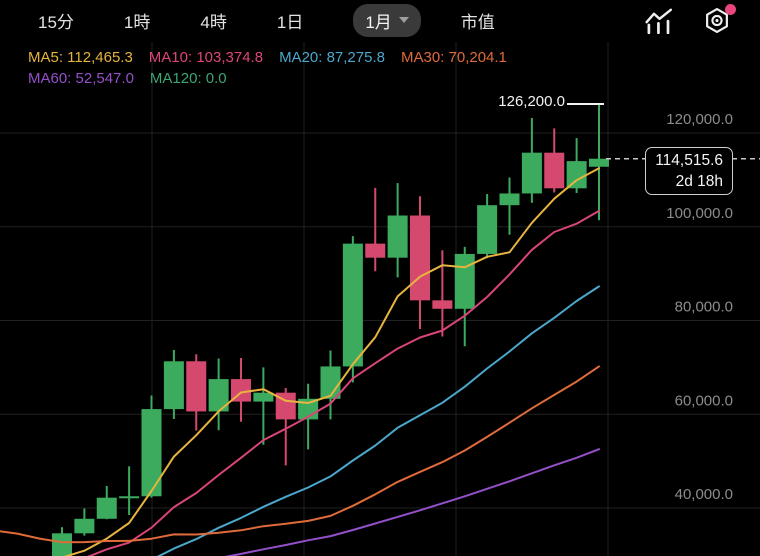 This screenshot has width=760, height=556. Describe the element at coordinates (704, 400) in the screenshot. I see `y-axis-label: 60,000.0` at that location.